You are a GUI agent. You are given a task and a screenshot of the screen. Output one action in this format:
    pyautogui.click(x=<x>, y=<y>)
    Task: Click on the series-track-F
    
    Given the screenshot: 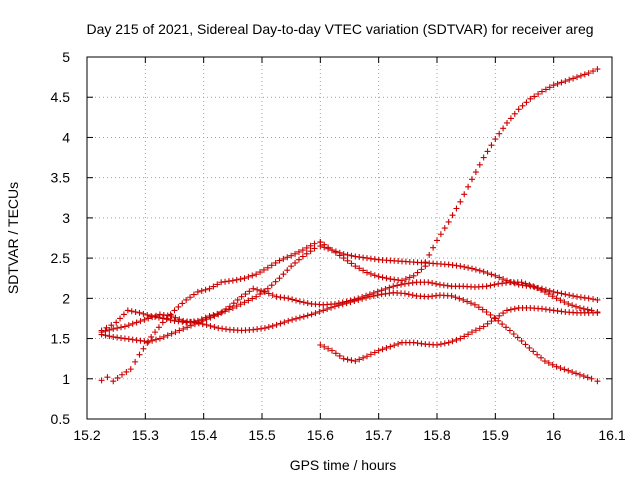 What is the action you would take?
    pyautogui.click(x=349, y=312)
    